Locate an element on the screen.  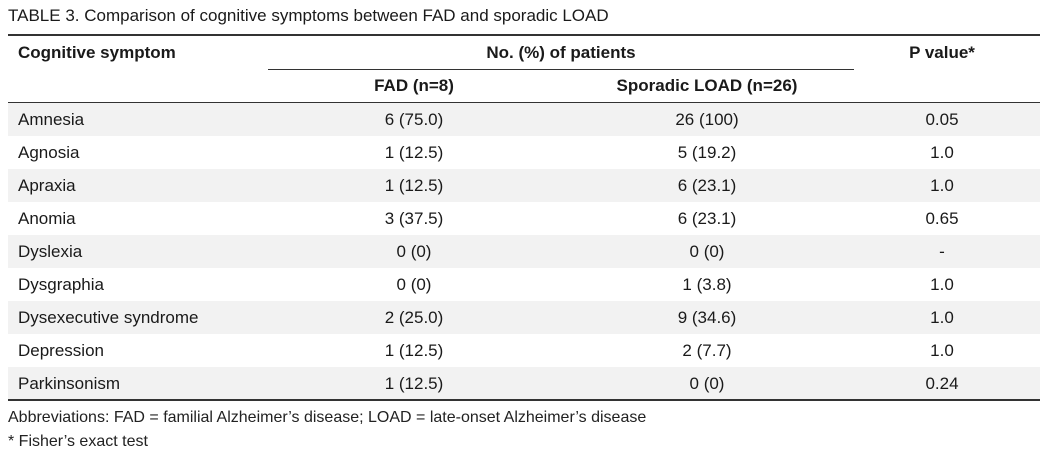
table-row: Anomia 3 (37.5) 6 (23.1) 0.65 is located at coordinates (524, 218).